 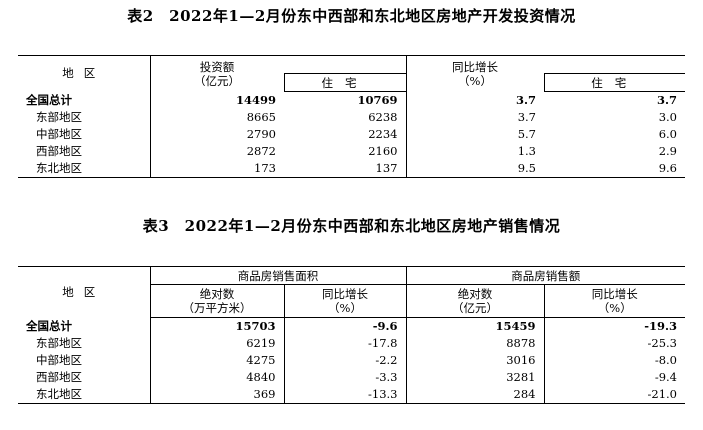 I want to click on table2-growth-cell: 1.3, so click(x=474, y=151).